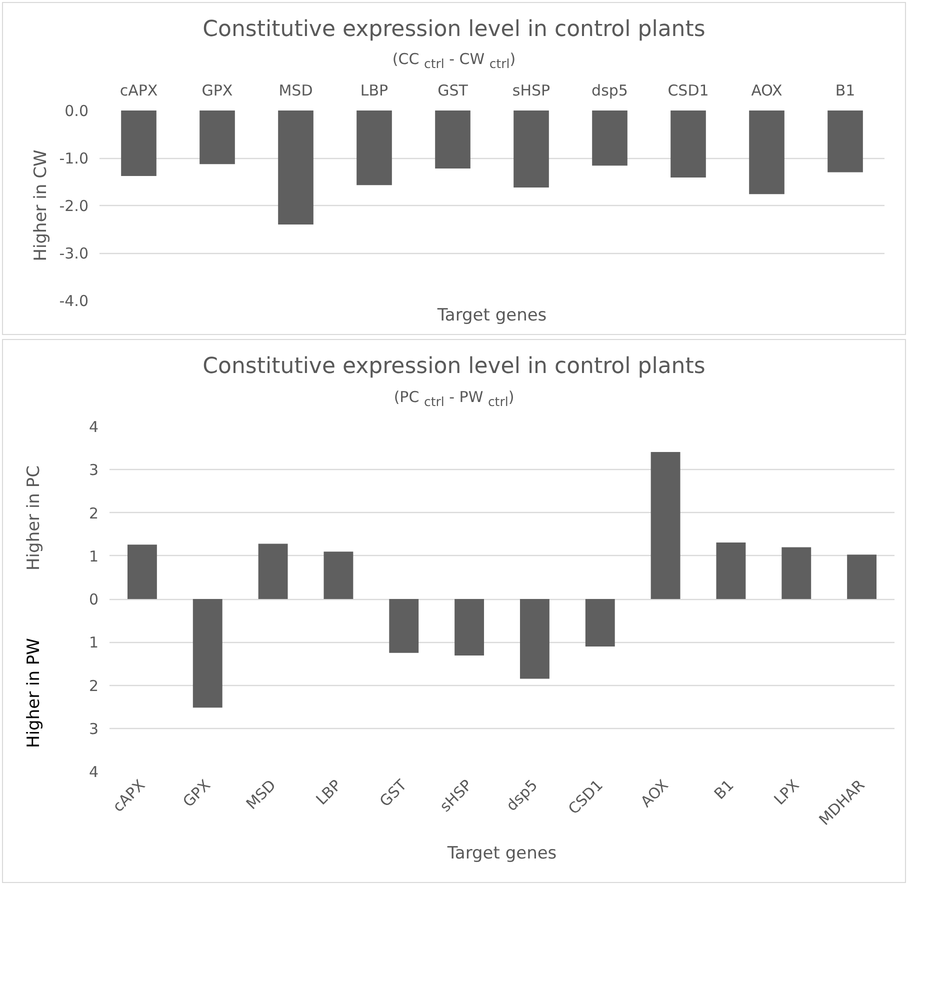 This screenshot has width=945, height=997. I want to click on x-tick-label: dsp5, so click(610, 91).